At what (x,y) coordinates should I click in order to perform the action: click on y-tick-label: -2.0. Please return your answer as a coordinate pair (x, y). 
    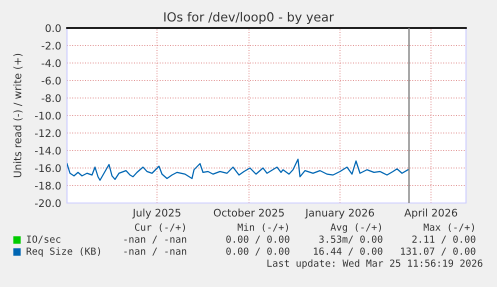
    Looking at the image, I should click on (51, 46).